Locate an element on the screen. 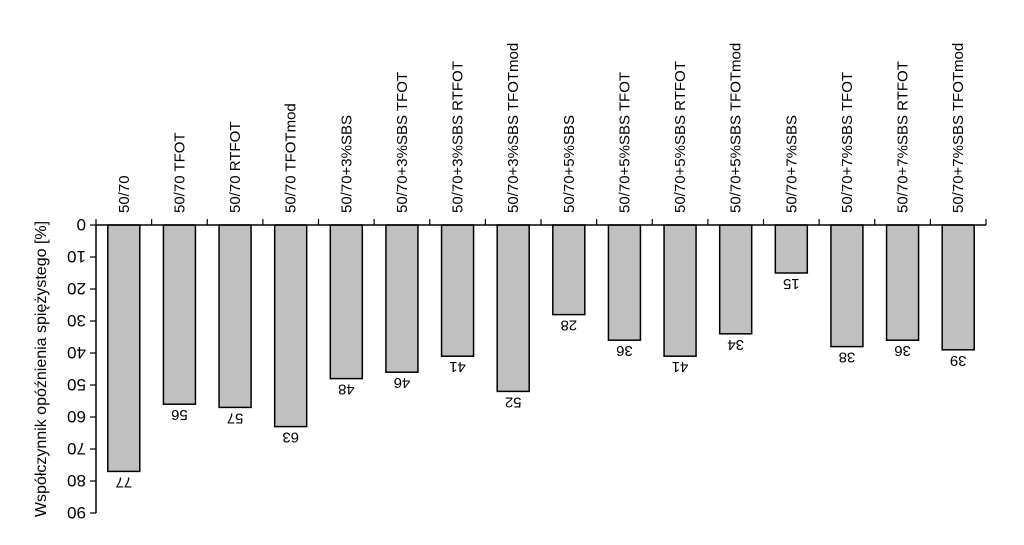  data-label: 39 is located at coordinates (958, 360).